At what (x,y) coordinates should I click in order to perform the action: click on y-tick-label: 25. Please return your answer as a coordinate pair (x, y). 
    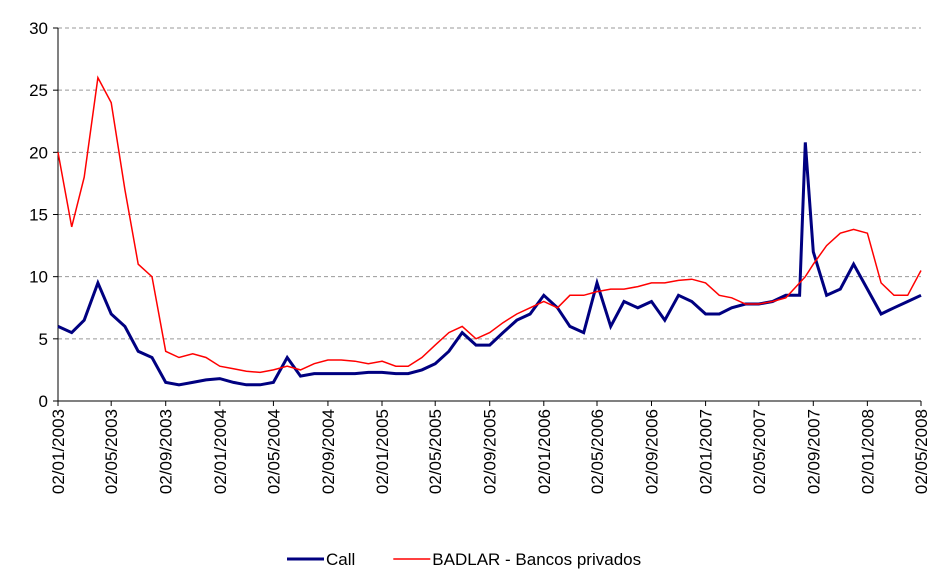
    Looking at the image, I should click on (38, 90).